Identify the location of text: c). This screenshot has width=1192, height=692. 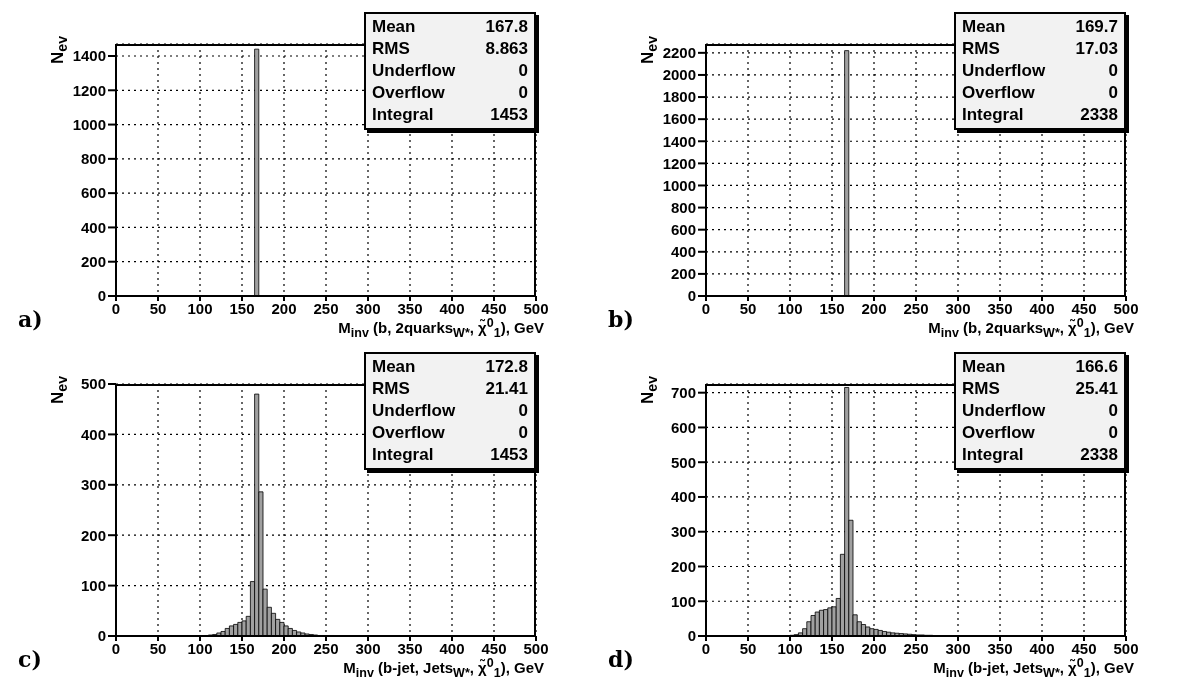
(30, 659).